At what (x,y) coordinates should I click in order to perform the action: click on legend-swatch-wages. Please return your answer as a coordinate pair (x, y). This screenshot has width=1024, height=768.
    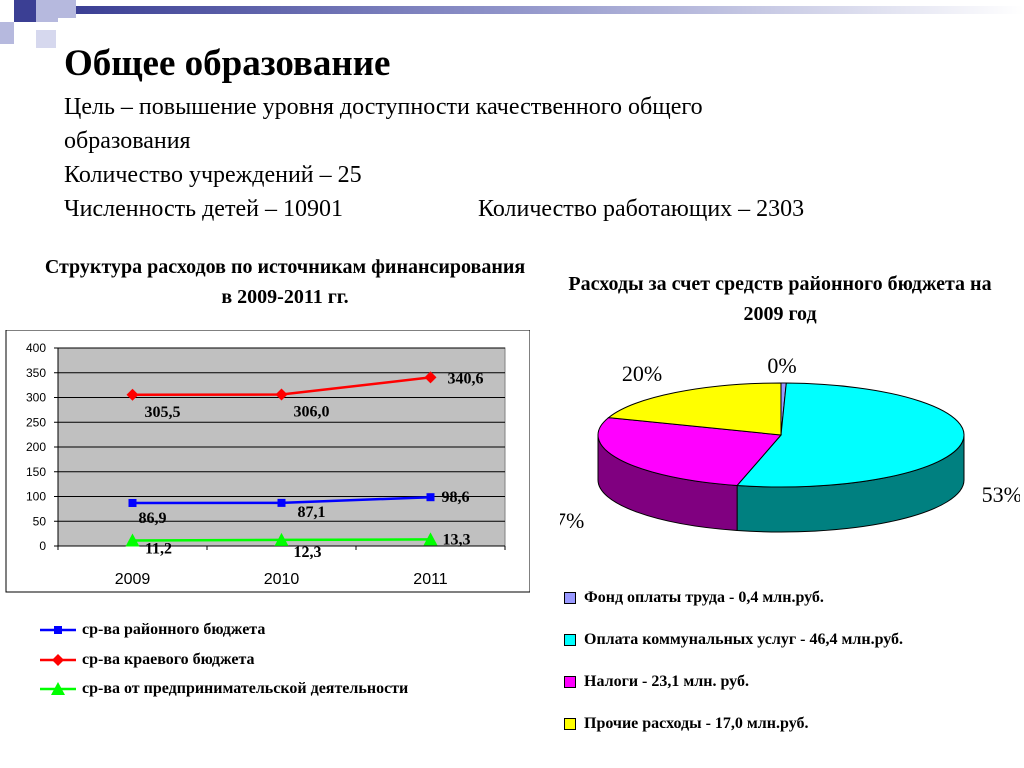
    Looking at the image, I should click on (570, 598).